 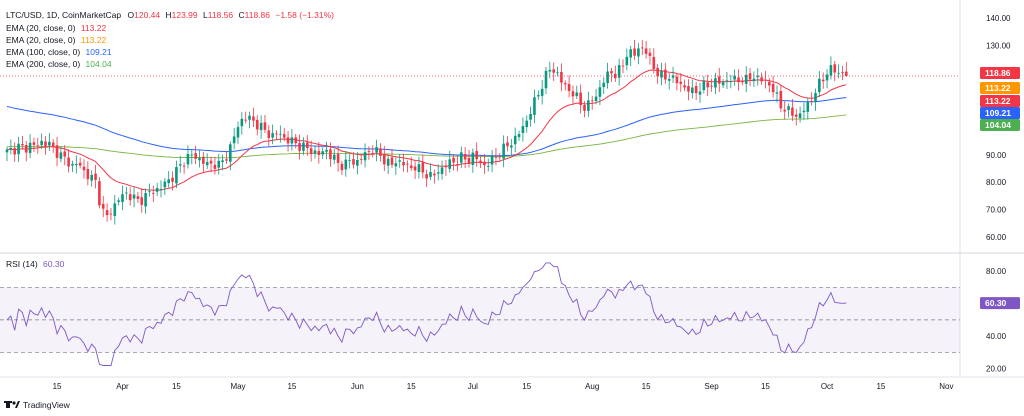 What do you see at coordinates (56, 40) in the screenshot?
I see `indicator-ema20-b: EMA (20, close, 0) 113.22` at bounding box center [56, 40].